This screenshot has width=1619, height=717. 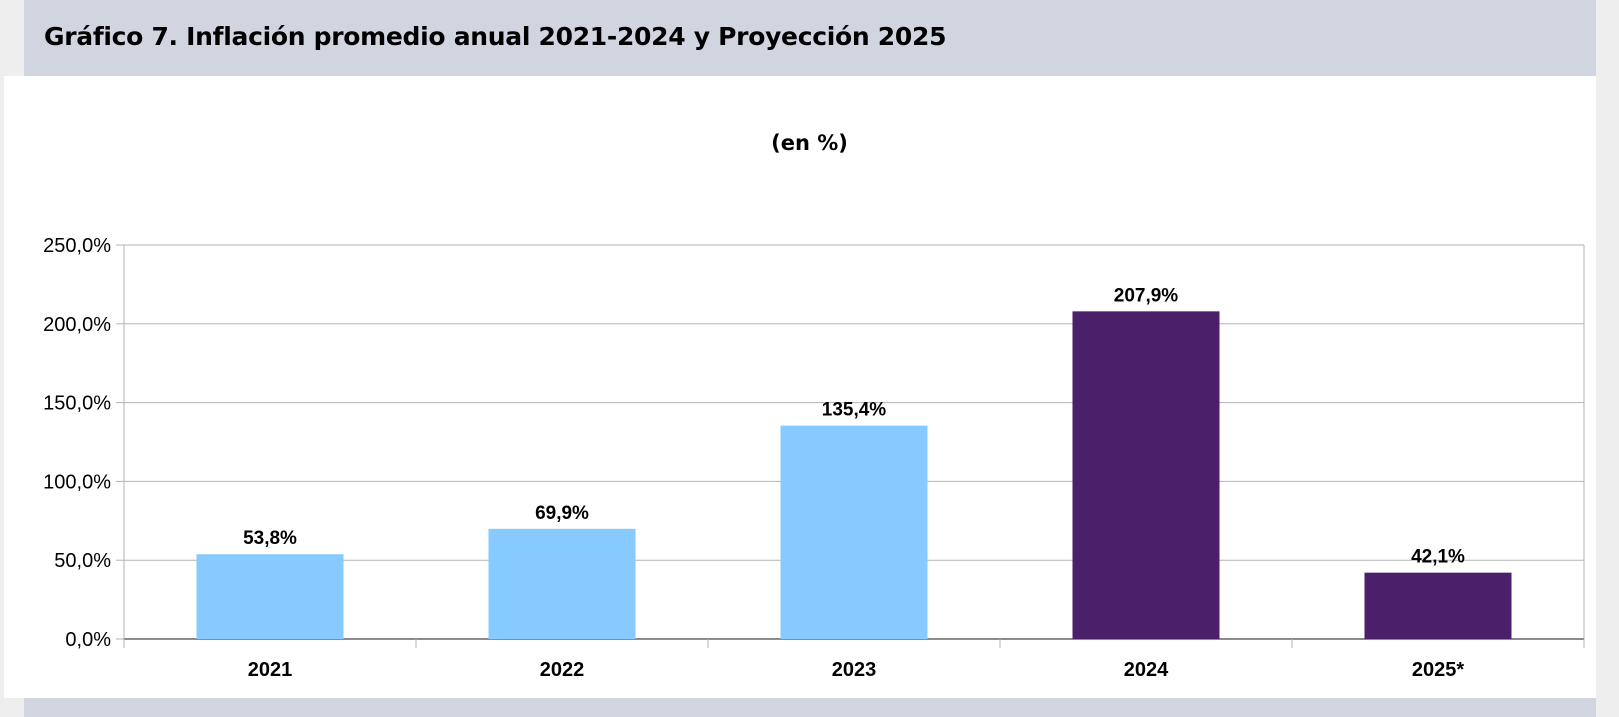 What do you see at coordinates (1438, 557) in the screenshot?
I see `data-label: 42,1%` at bounding box center [1438, 557].